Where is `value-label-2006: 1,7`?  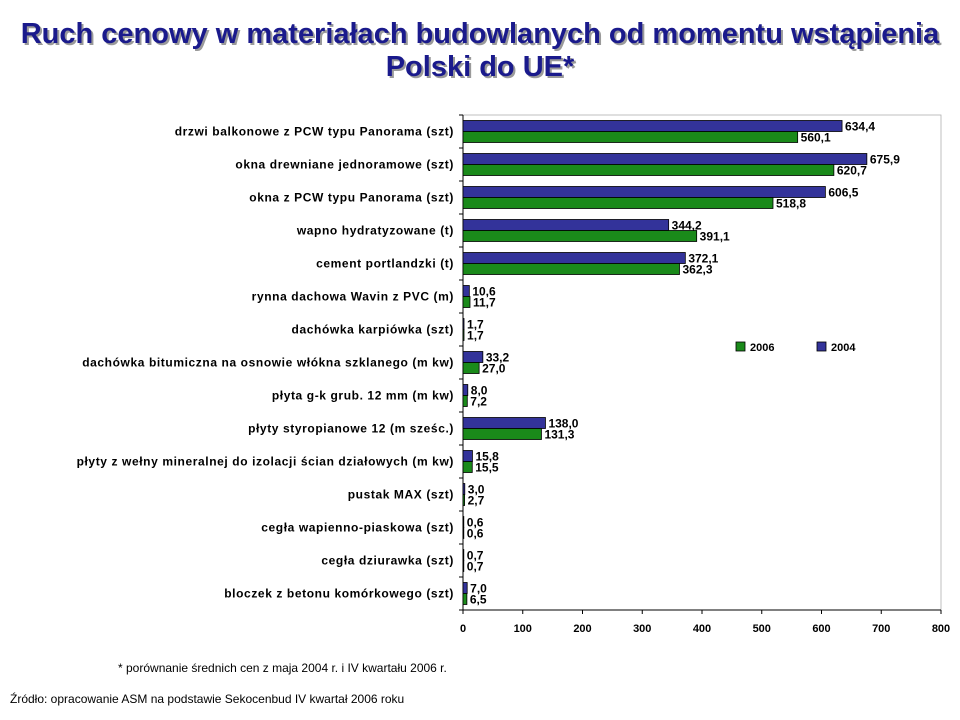
value-label-2006: 1,7 is located at coordinates (475, 336).